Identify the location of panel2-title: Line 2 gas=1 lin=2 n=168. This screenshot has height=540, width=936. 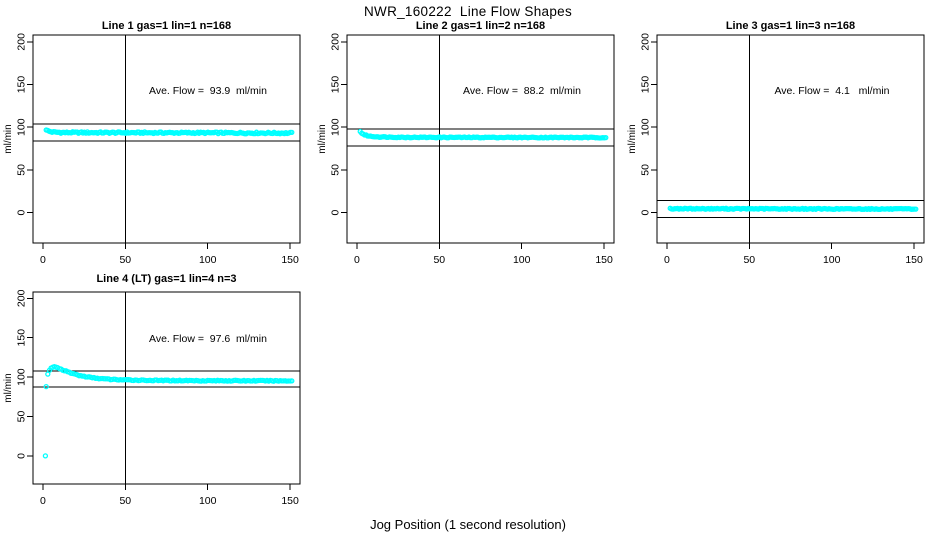
(480, 26).